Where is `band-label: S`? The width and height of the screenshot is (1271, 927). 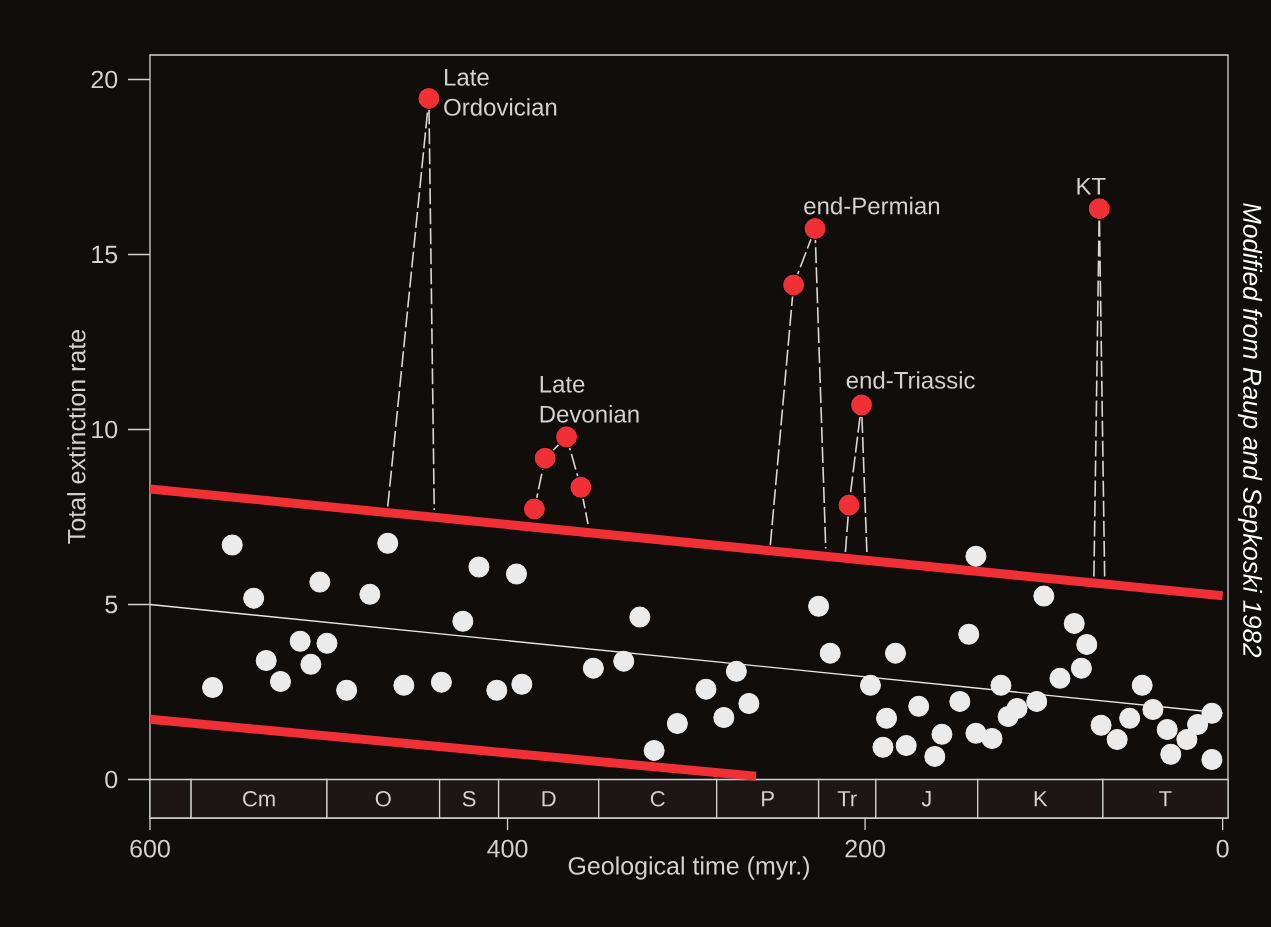 band-label: S is located at coordinates (469, 798).